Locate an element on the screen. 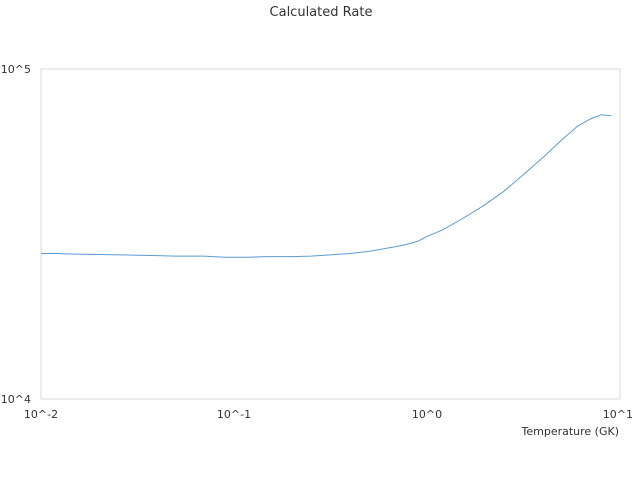  chart-title: Calculated Rate is located at coordinates (321, 12).